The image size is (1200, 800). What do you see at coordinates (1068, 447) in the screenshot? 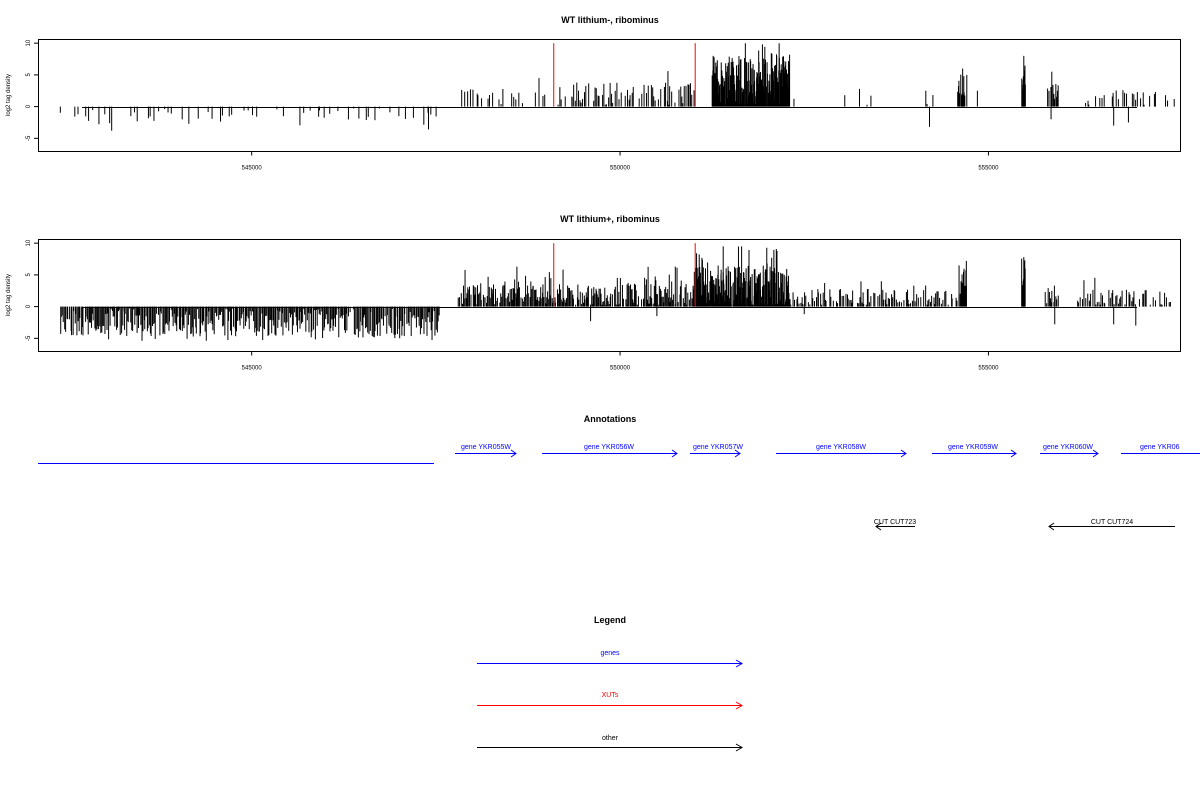
I see `gene-label: gene YKR060W` at bounding box center [1068, 447].